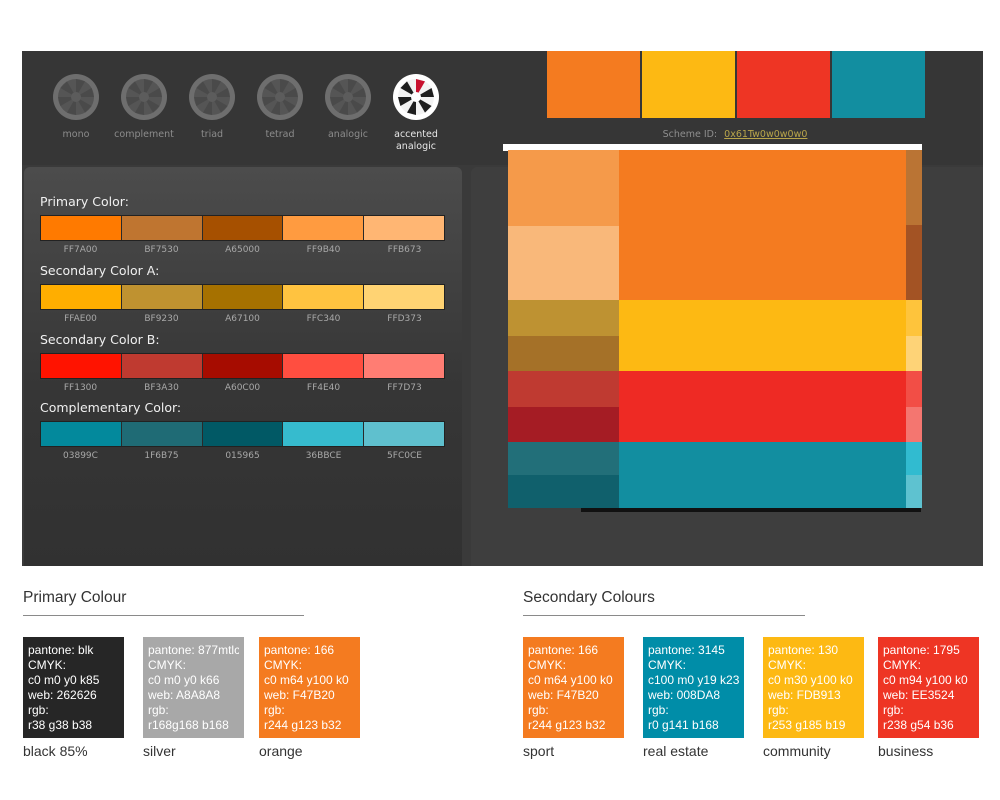 The width and height of the screenshot is (1000, 800). Describe the element at coordinates (323, 319) in the screenshot. I see `color-code: FFC340` at that location.